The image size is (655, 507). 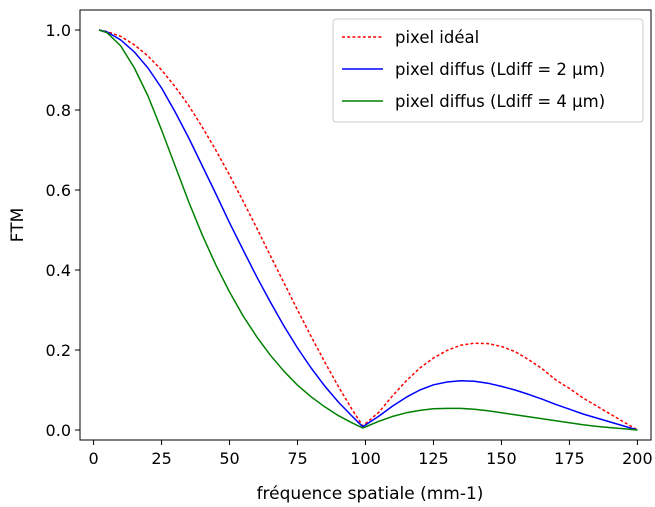 What do you see at coordinates (229, 458) in the screenshot?
I see `x-tick-label: 50` at bounding box center [229, 458].